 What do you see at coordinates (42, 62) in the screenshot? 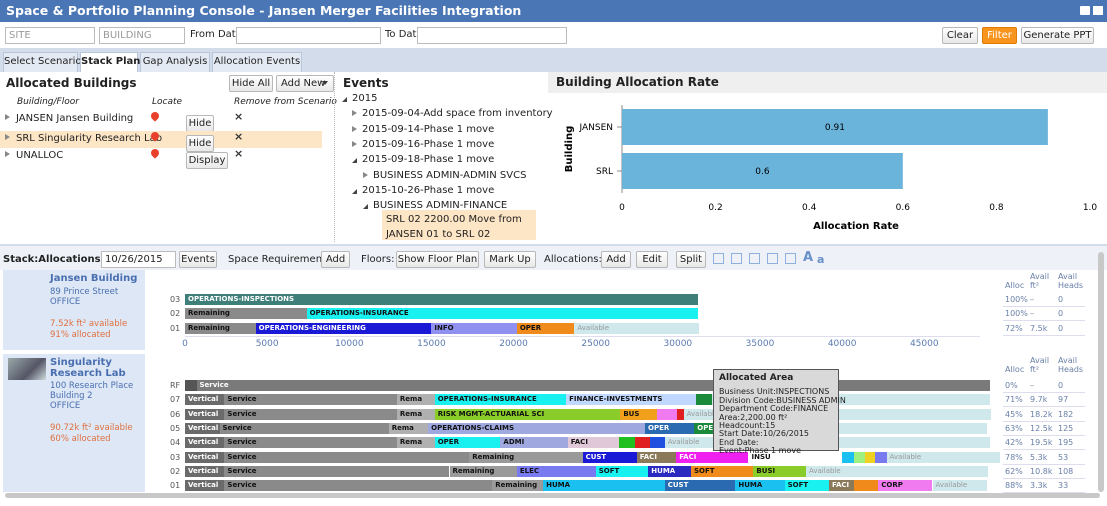
I see `tab: Select Scenario` at bounding box center [42, 62].